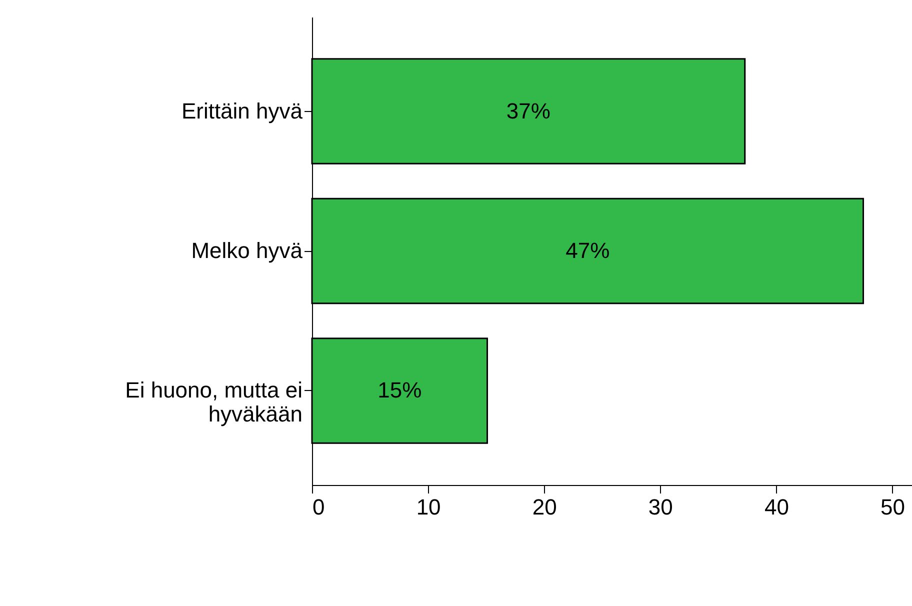  Describe the element at coordinates (528, 111) in the screenshot. I see `data-label: 37%` at that location.